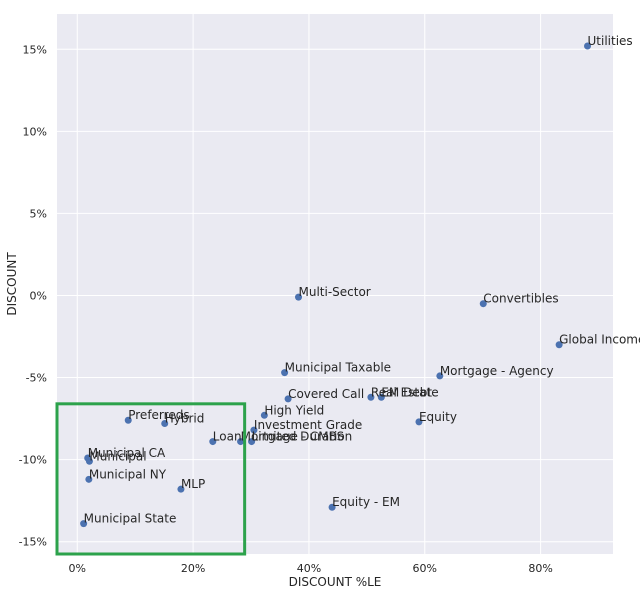  What do you see at coordinates (38, 295) in the screenshot?
I see `y-tick-label: 0%` at bounding box center [38, 295].